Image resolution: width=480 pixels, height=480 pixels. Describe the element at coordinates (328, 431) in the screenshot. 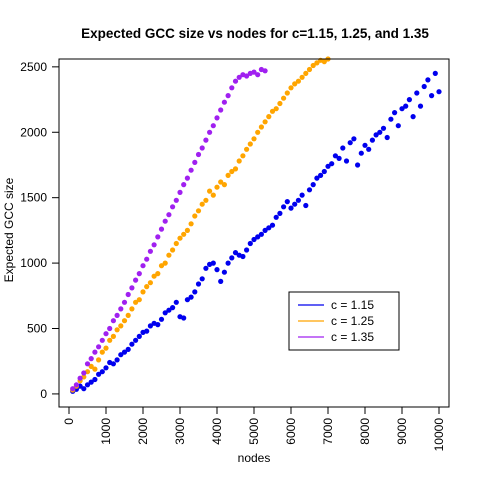

I see `x-tick-label: 7000` at that location.